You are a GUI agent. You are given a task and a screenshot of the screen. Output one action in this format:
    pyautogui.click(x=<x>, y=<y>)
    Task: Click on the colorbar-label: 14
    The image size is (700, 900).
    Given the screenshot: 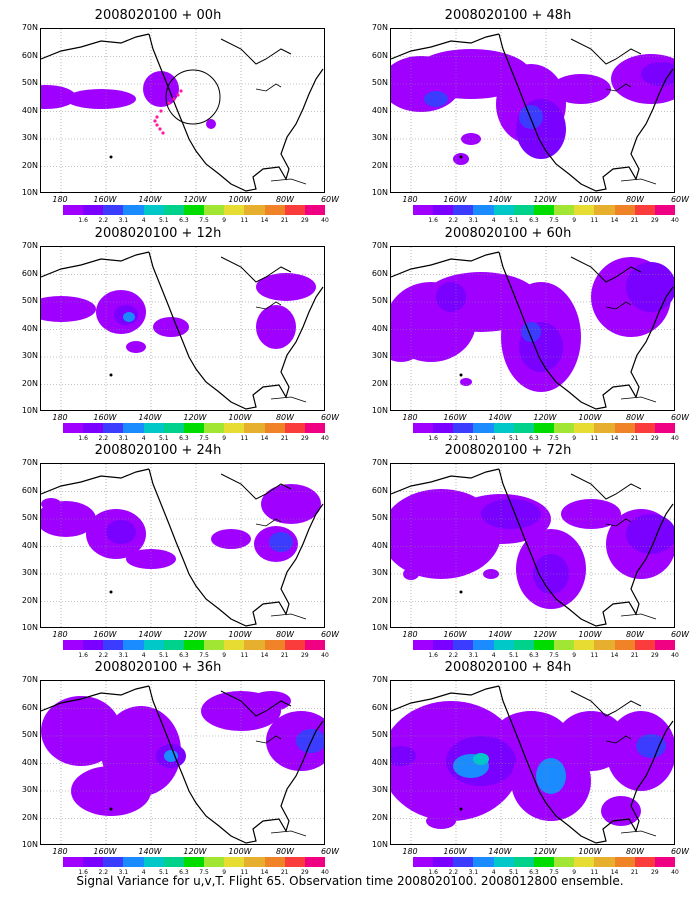 What is the action you would take?
    pyautogui.click(x=264, y=220)
    